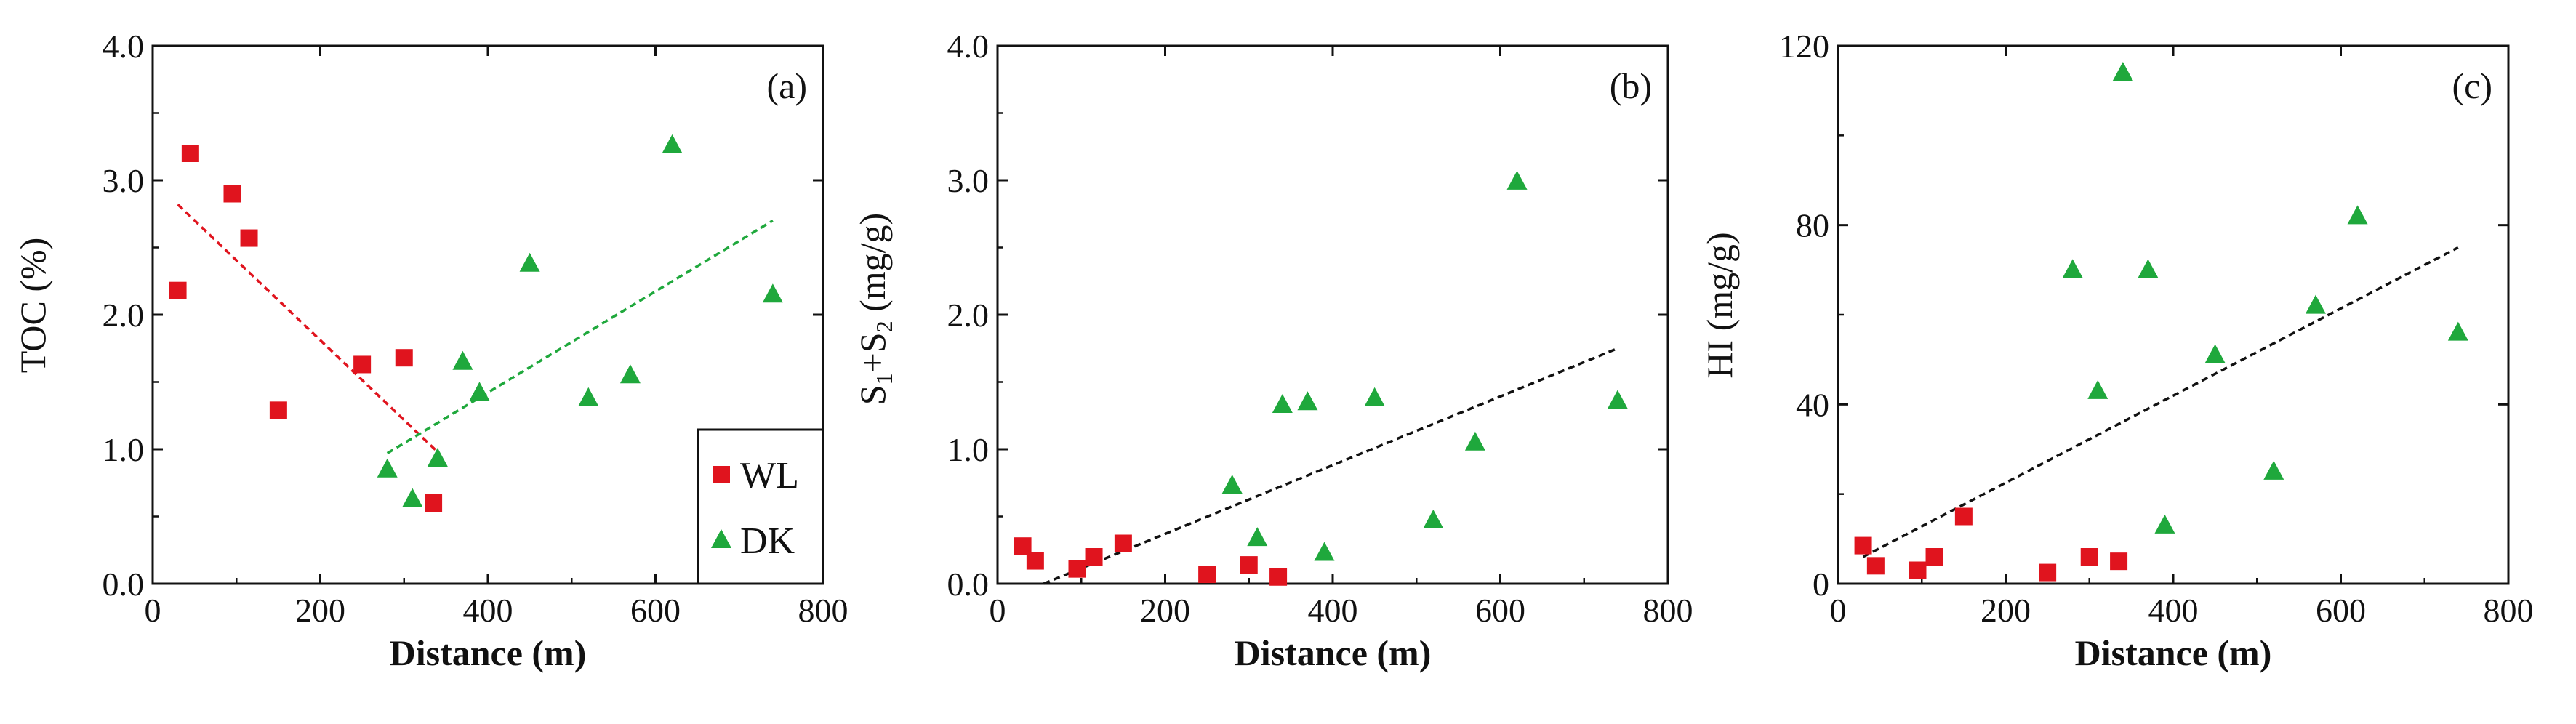 The width and height of the screenshot is (2576, 724). Describe the element at coordinates (884, 326) in the screenshot. I see `y-axis-title-part: 2` at that location.